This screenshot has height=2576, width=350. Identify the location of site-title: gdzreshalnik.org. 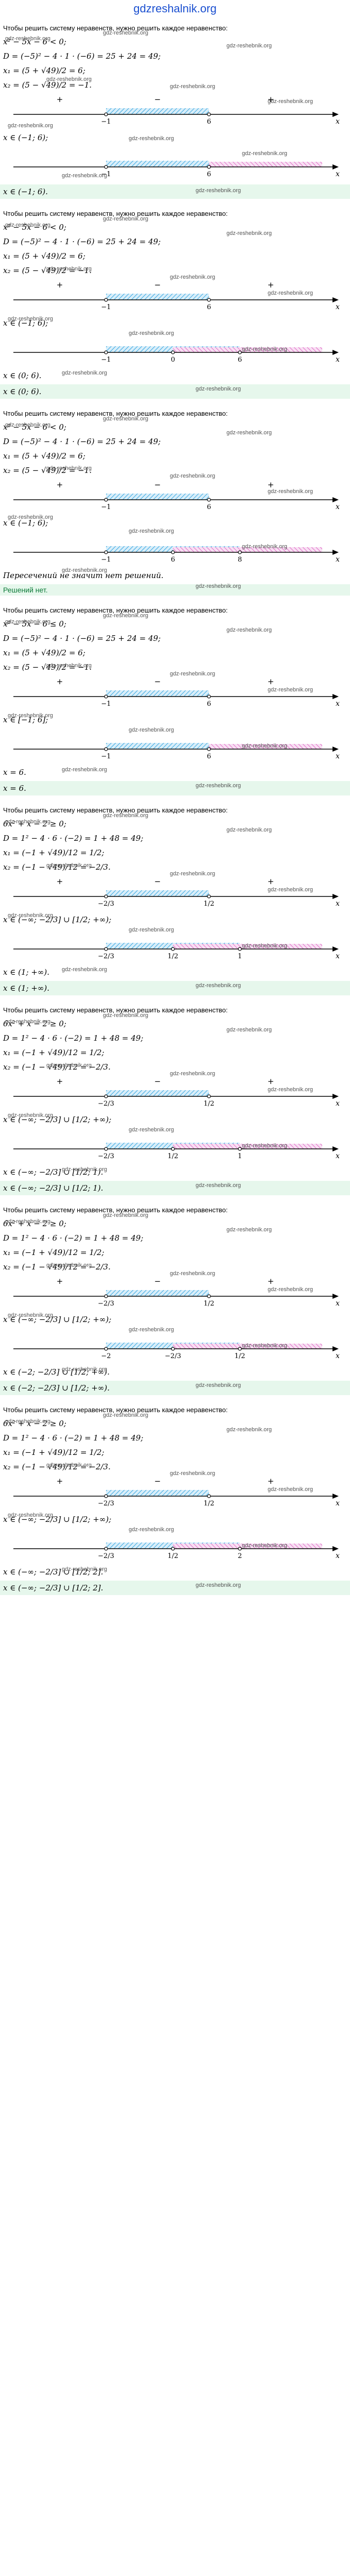
(175, 8).